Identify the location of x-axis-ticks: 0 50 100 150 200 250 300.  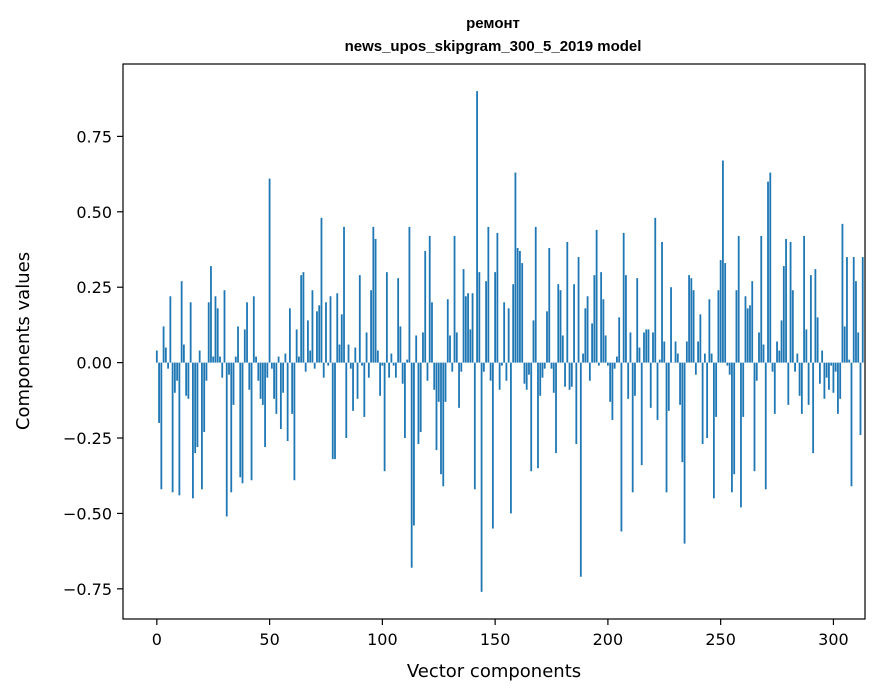
(500, 634).